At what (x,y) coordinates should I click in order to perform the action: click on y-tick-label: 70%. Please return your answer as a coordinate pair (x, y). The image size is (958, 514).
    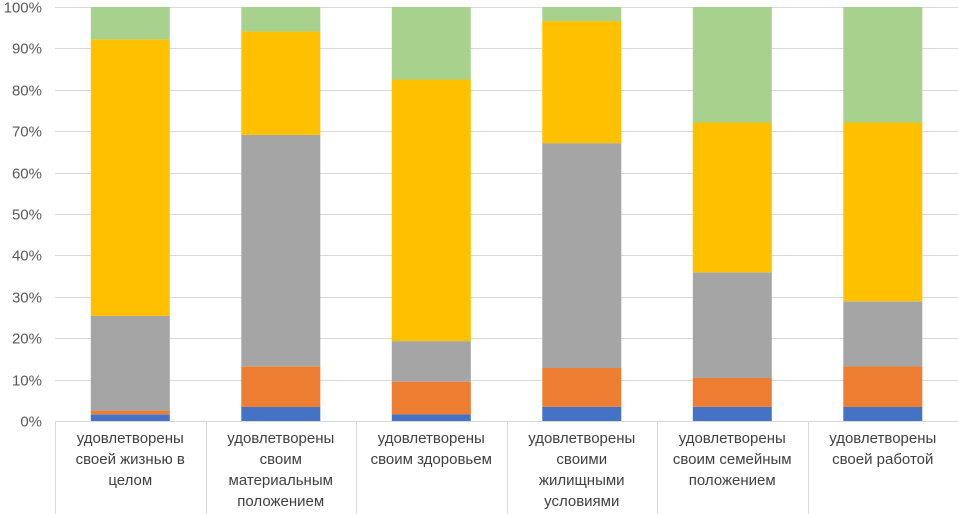
    Looking at the image, I should click on (27, 132).